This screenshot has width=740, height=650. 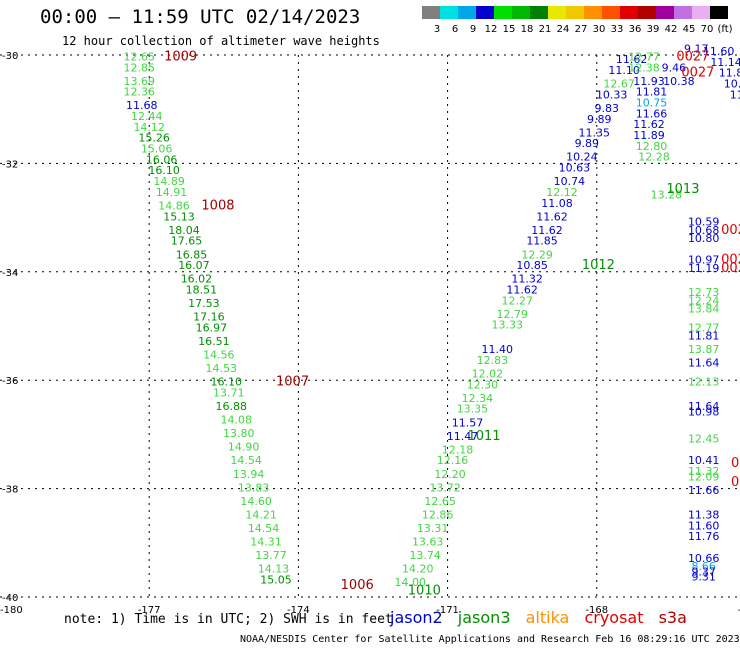 What do you see at coordinates (274, 569) in the screenshot?
I see `wave-height-label: 14.13` at bounding box center [274, 569].